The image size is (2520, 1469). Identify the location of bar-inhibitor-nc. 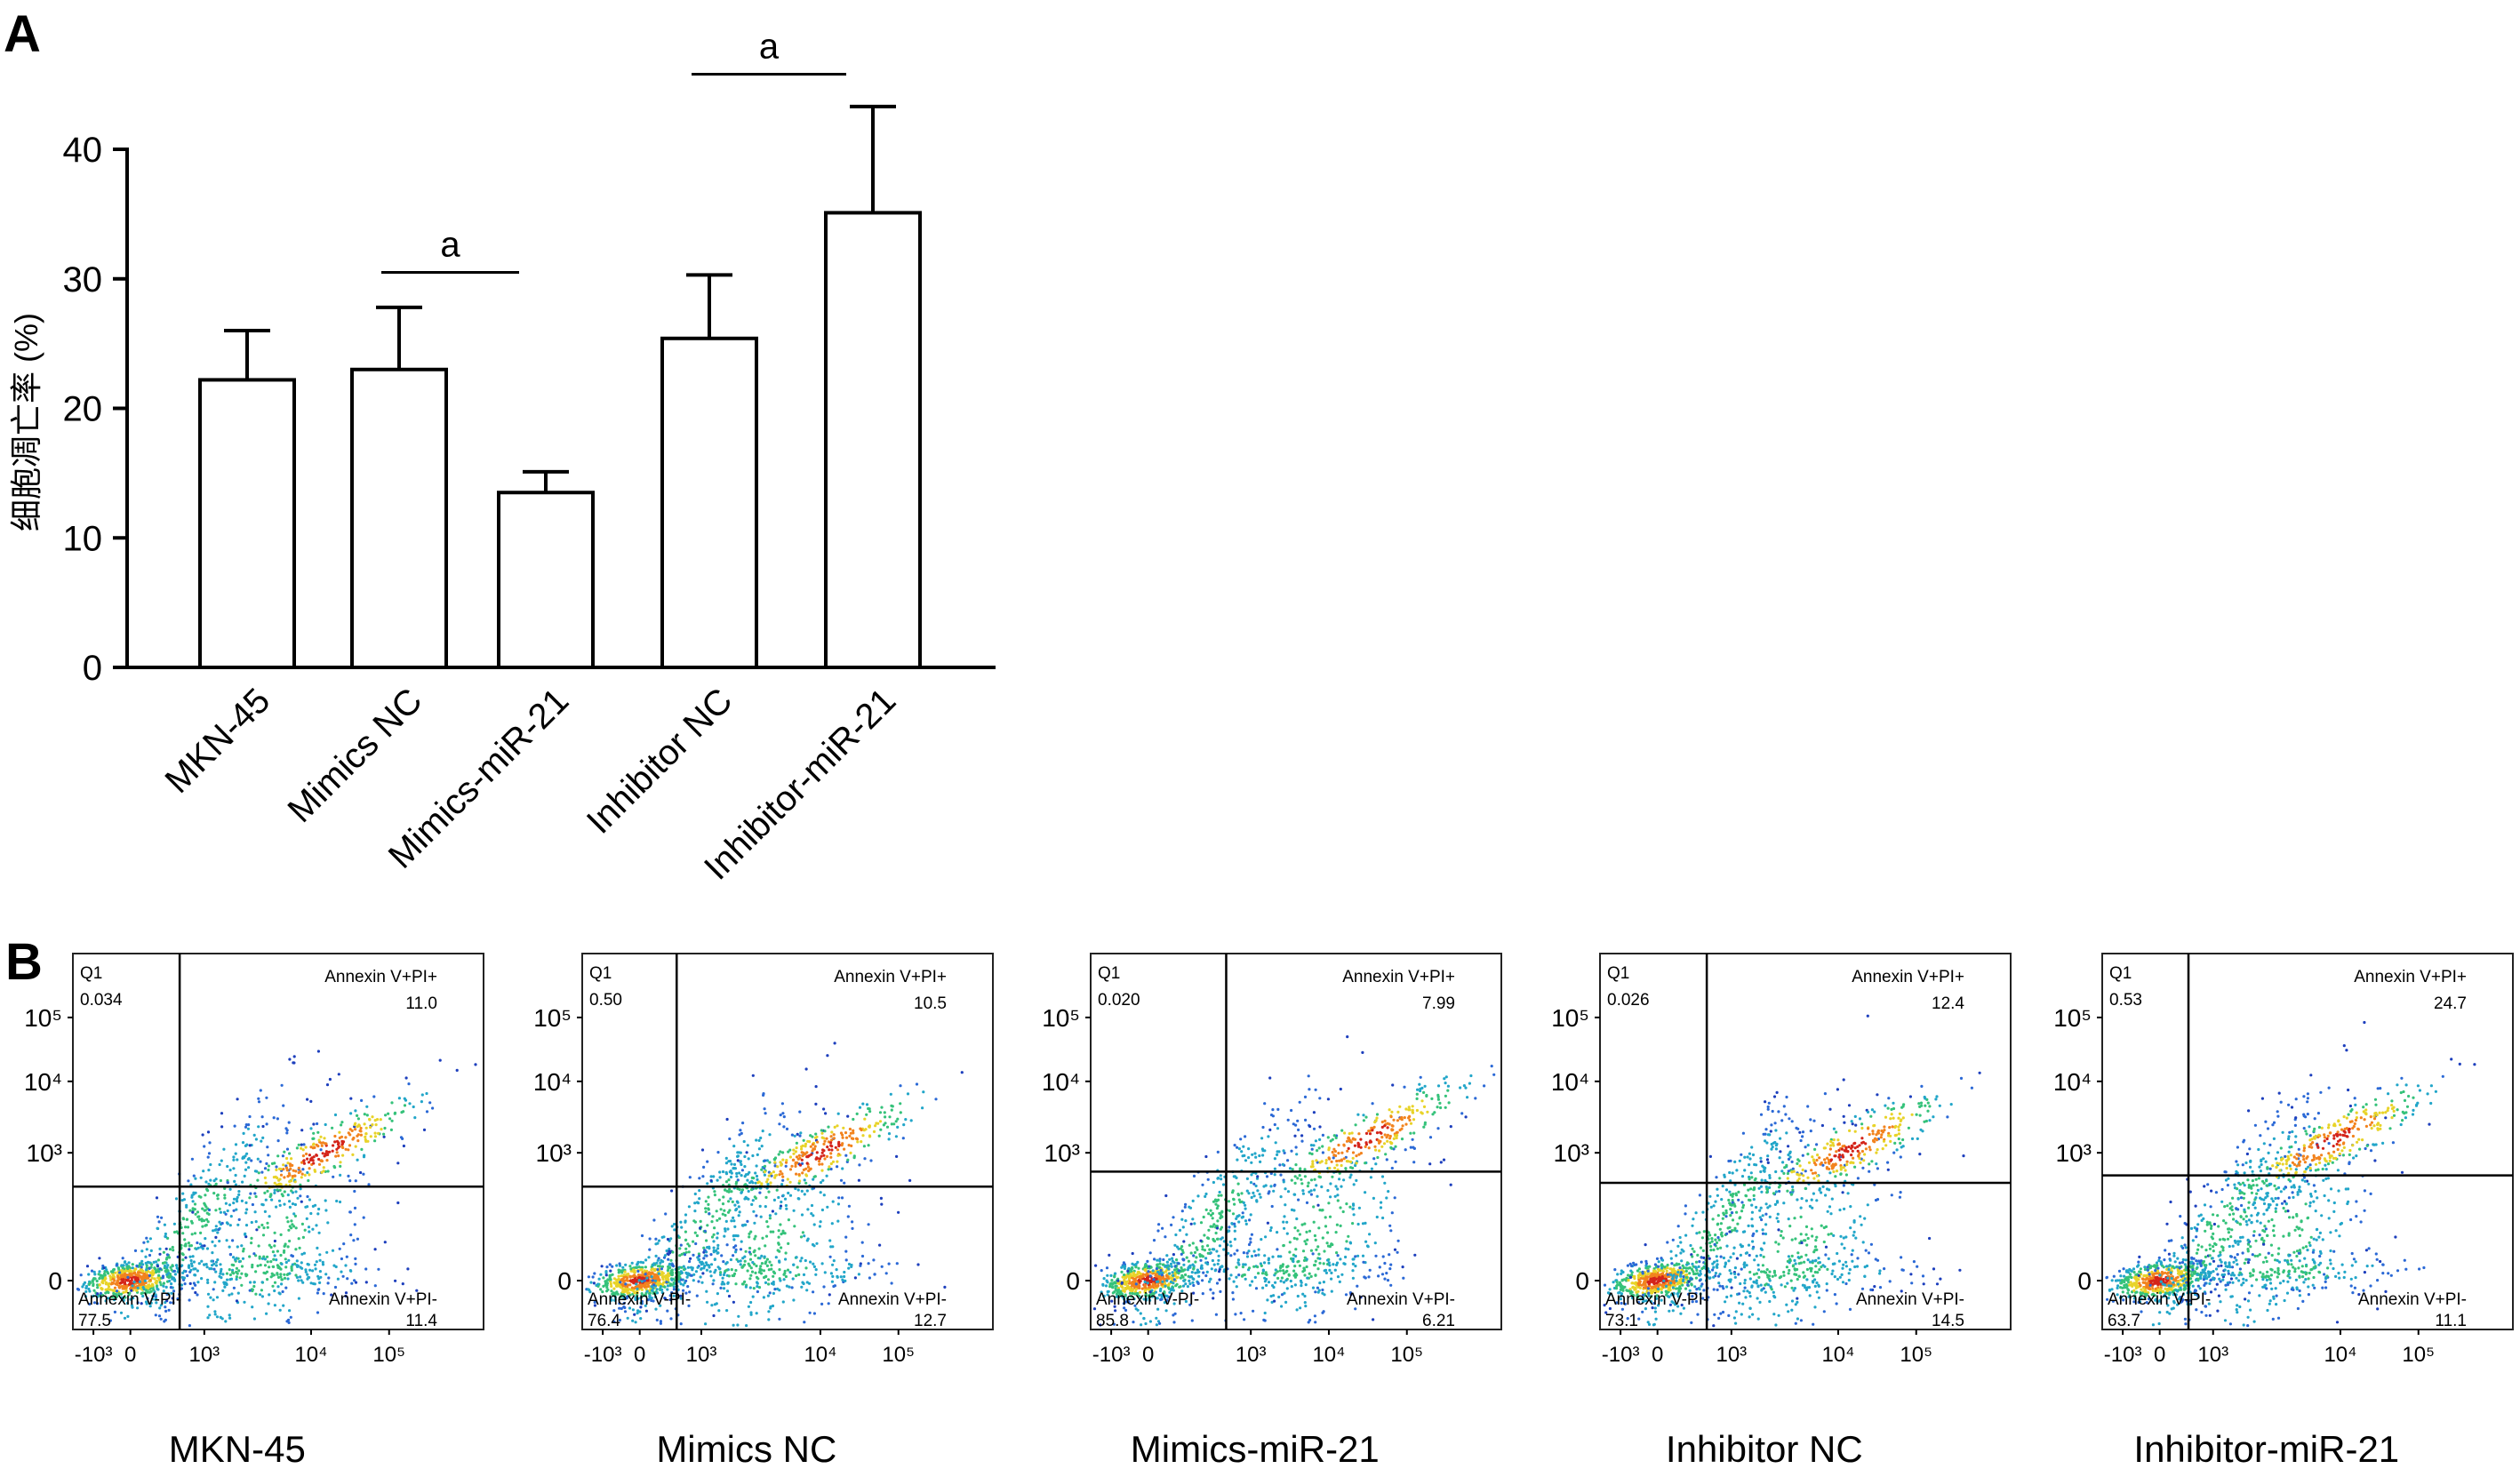
(709, 502).